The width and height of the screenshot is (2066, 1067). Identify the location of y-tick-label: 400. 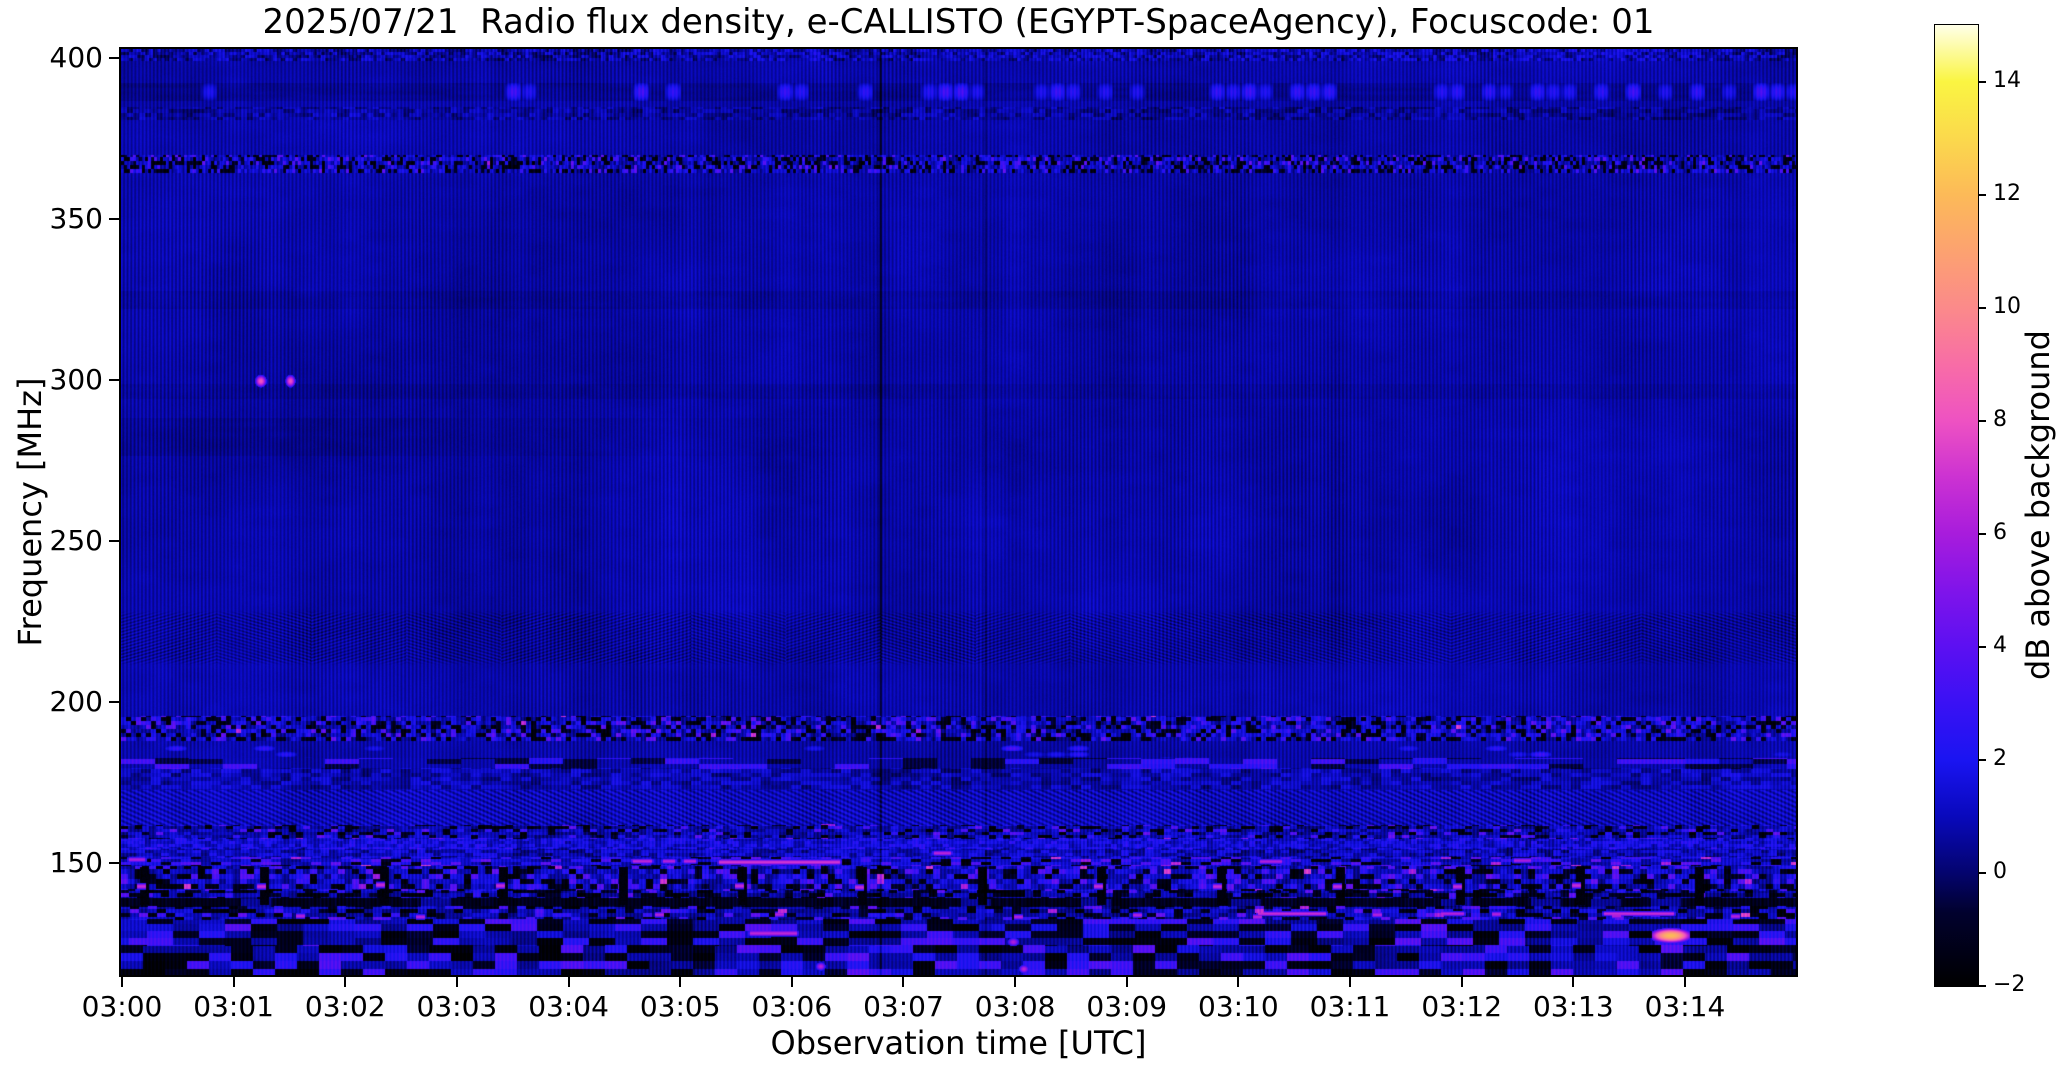
(76, 57).